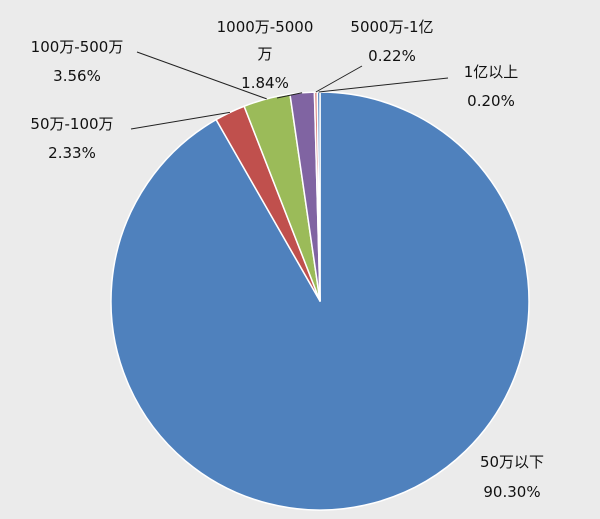 The width and height of the screenshot is (600, 519). I want to click on slice-label-1000-5000wan-value: 1.84%, so click(265, 83).